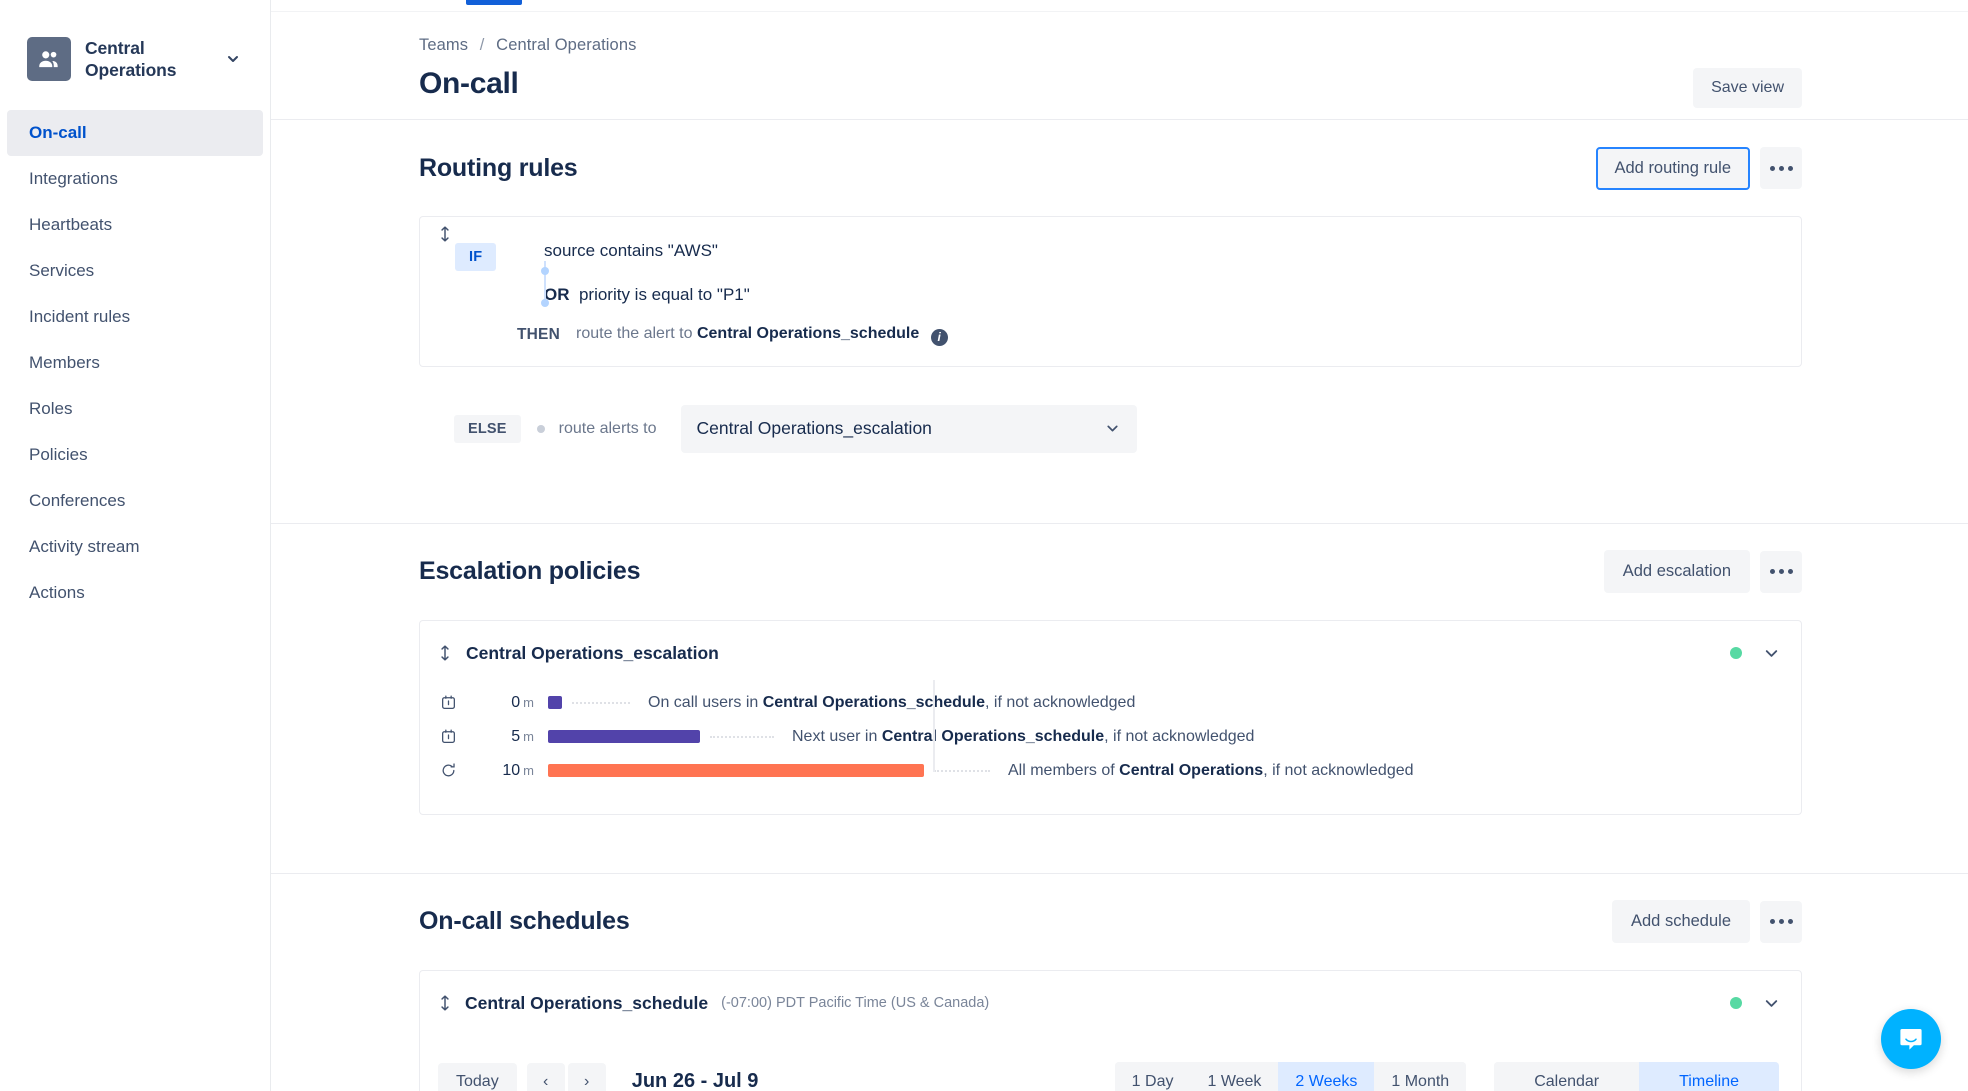  Describe the element at coordinates (135, 455) in the screenshot. I see `sidebar-item-policies: Policies` at that location.